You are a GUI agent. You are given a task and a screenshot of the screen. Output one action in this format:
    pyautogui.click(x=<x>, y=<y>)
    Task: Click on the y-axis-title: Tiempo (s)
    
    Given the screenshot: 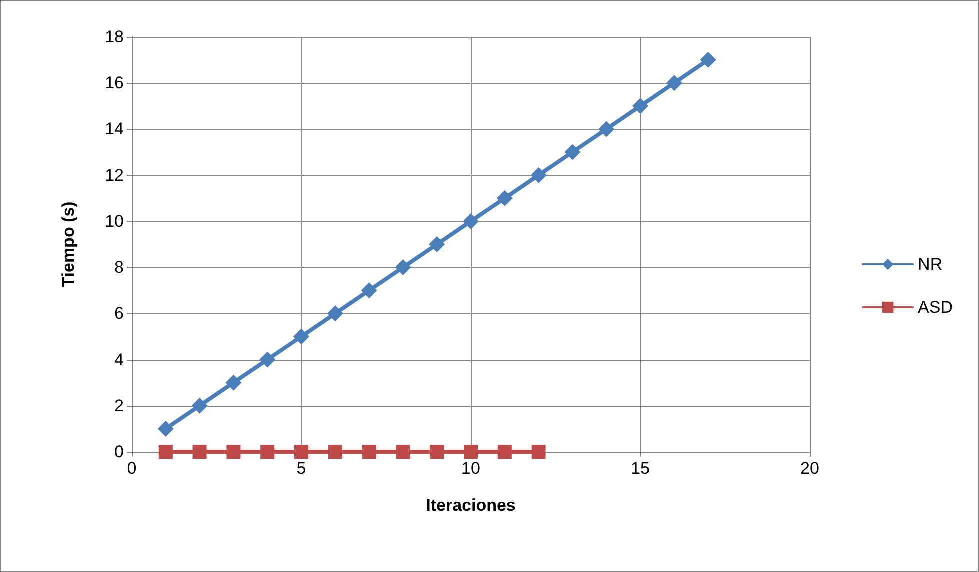 What is the action you would take?
    pyautogui.click(x=68, y=245)
    